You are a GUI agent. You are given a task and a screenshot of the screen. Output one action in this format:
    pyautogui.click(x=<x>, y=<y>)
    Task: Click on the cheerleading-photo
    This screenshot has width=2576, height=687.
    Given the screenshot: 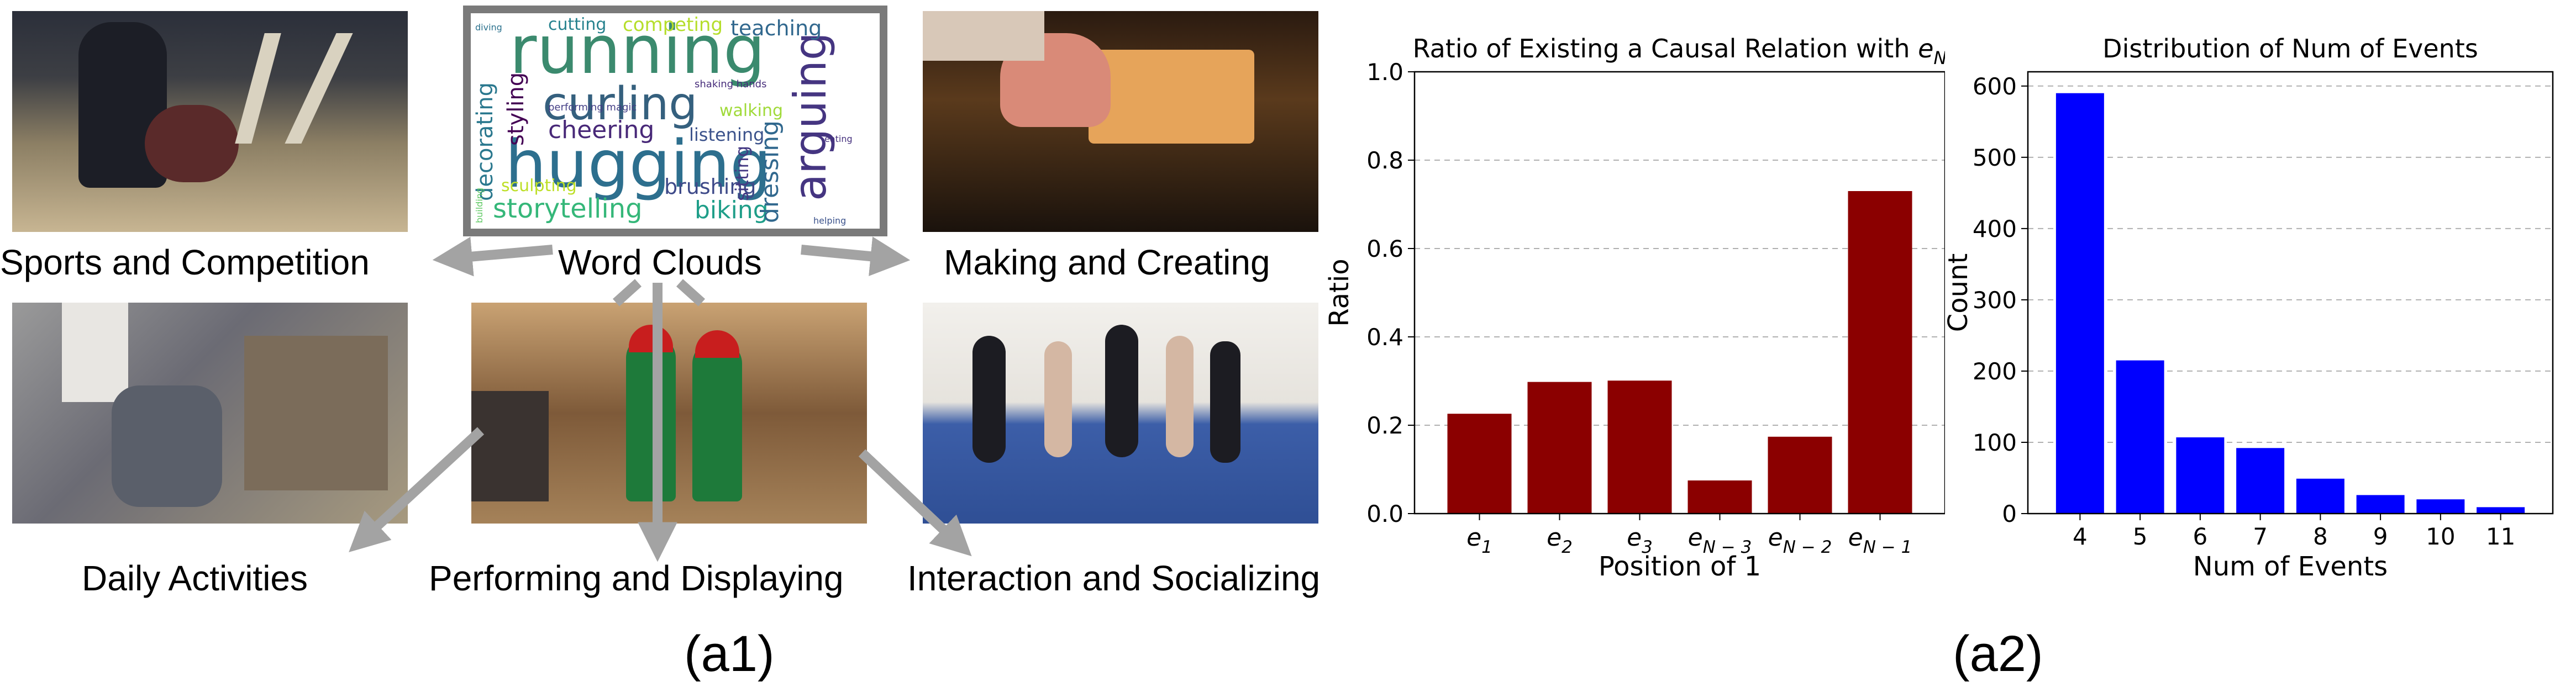 What is the action you would take?
    pyautogui.click(x=1120, y=413)
    